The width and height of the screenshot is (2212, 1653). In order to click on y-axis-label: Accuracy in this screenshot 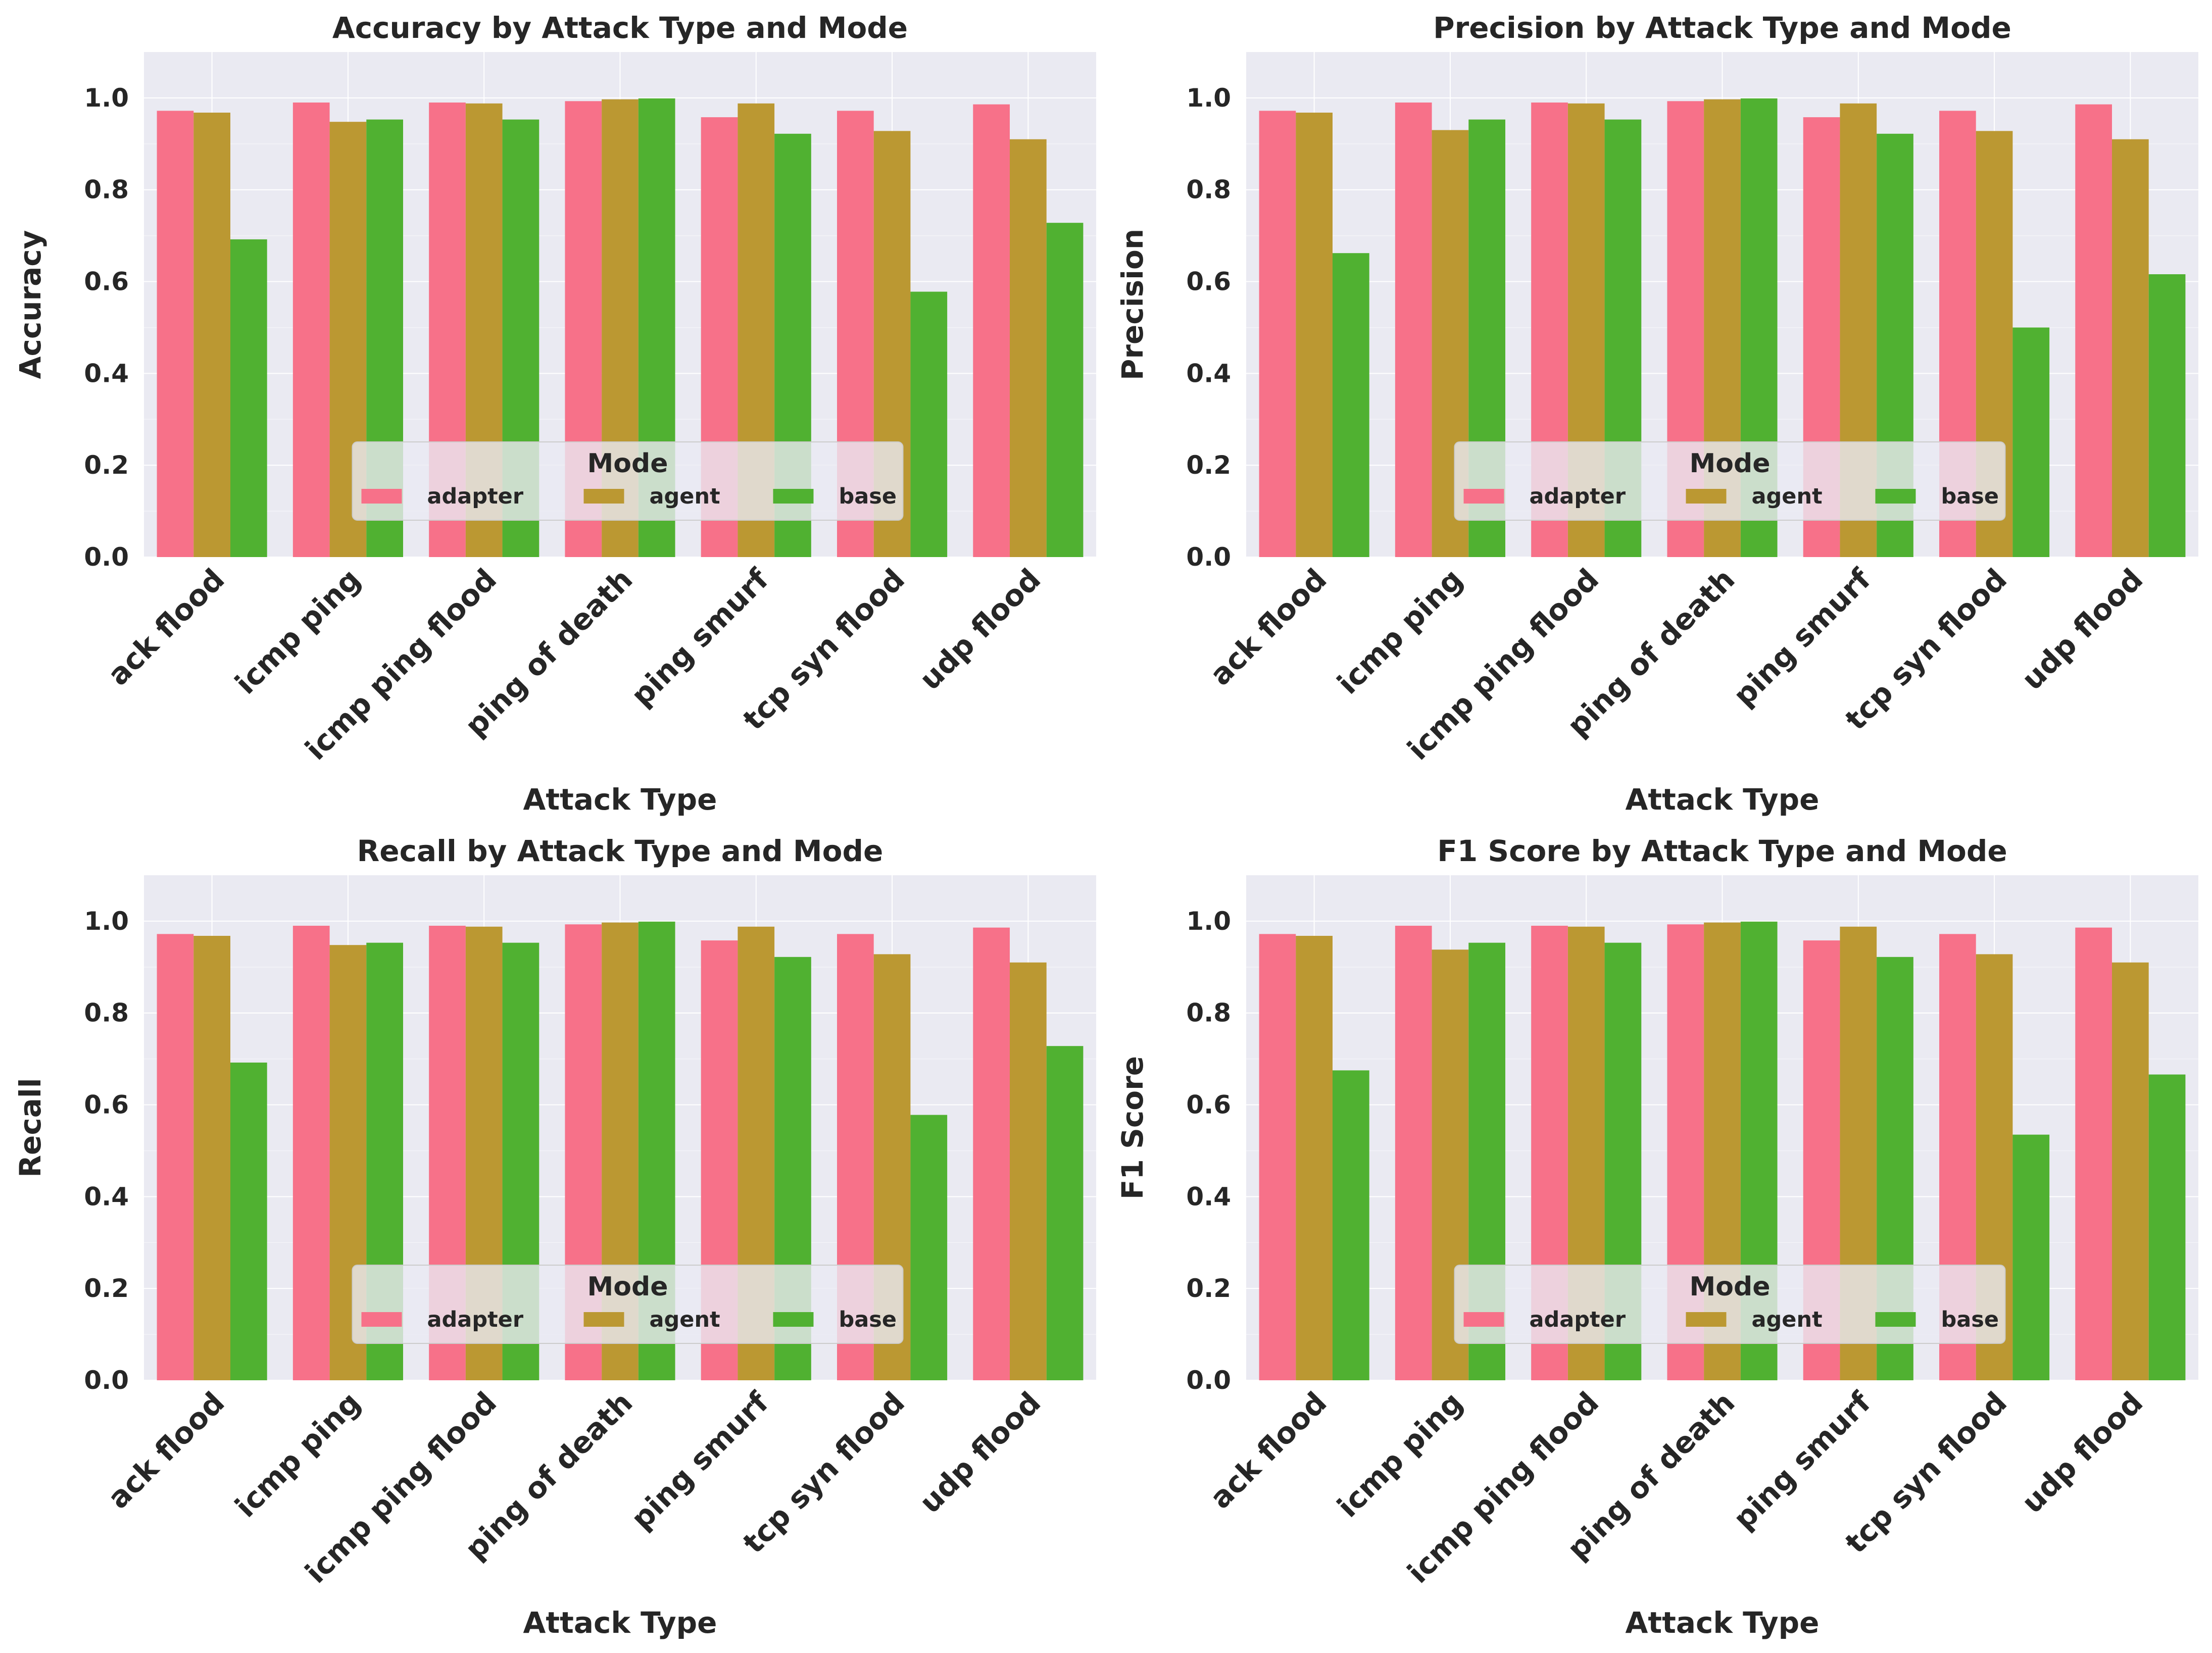, I will do `click(30, 305)`.